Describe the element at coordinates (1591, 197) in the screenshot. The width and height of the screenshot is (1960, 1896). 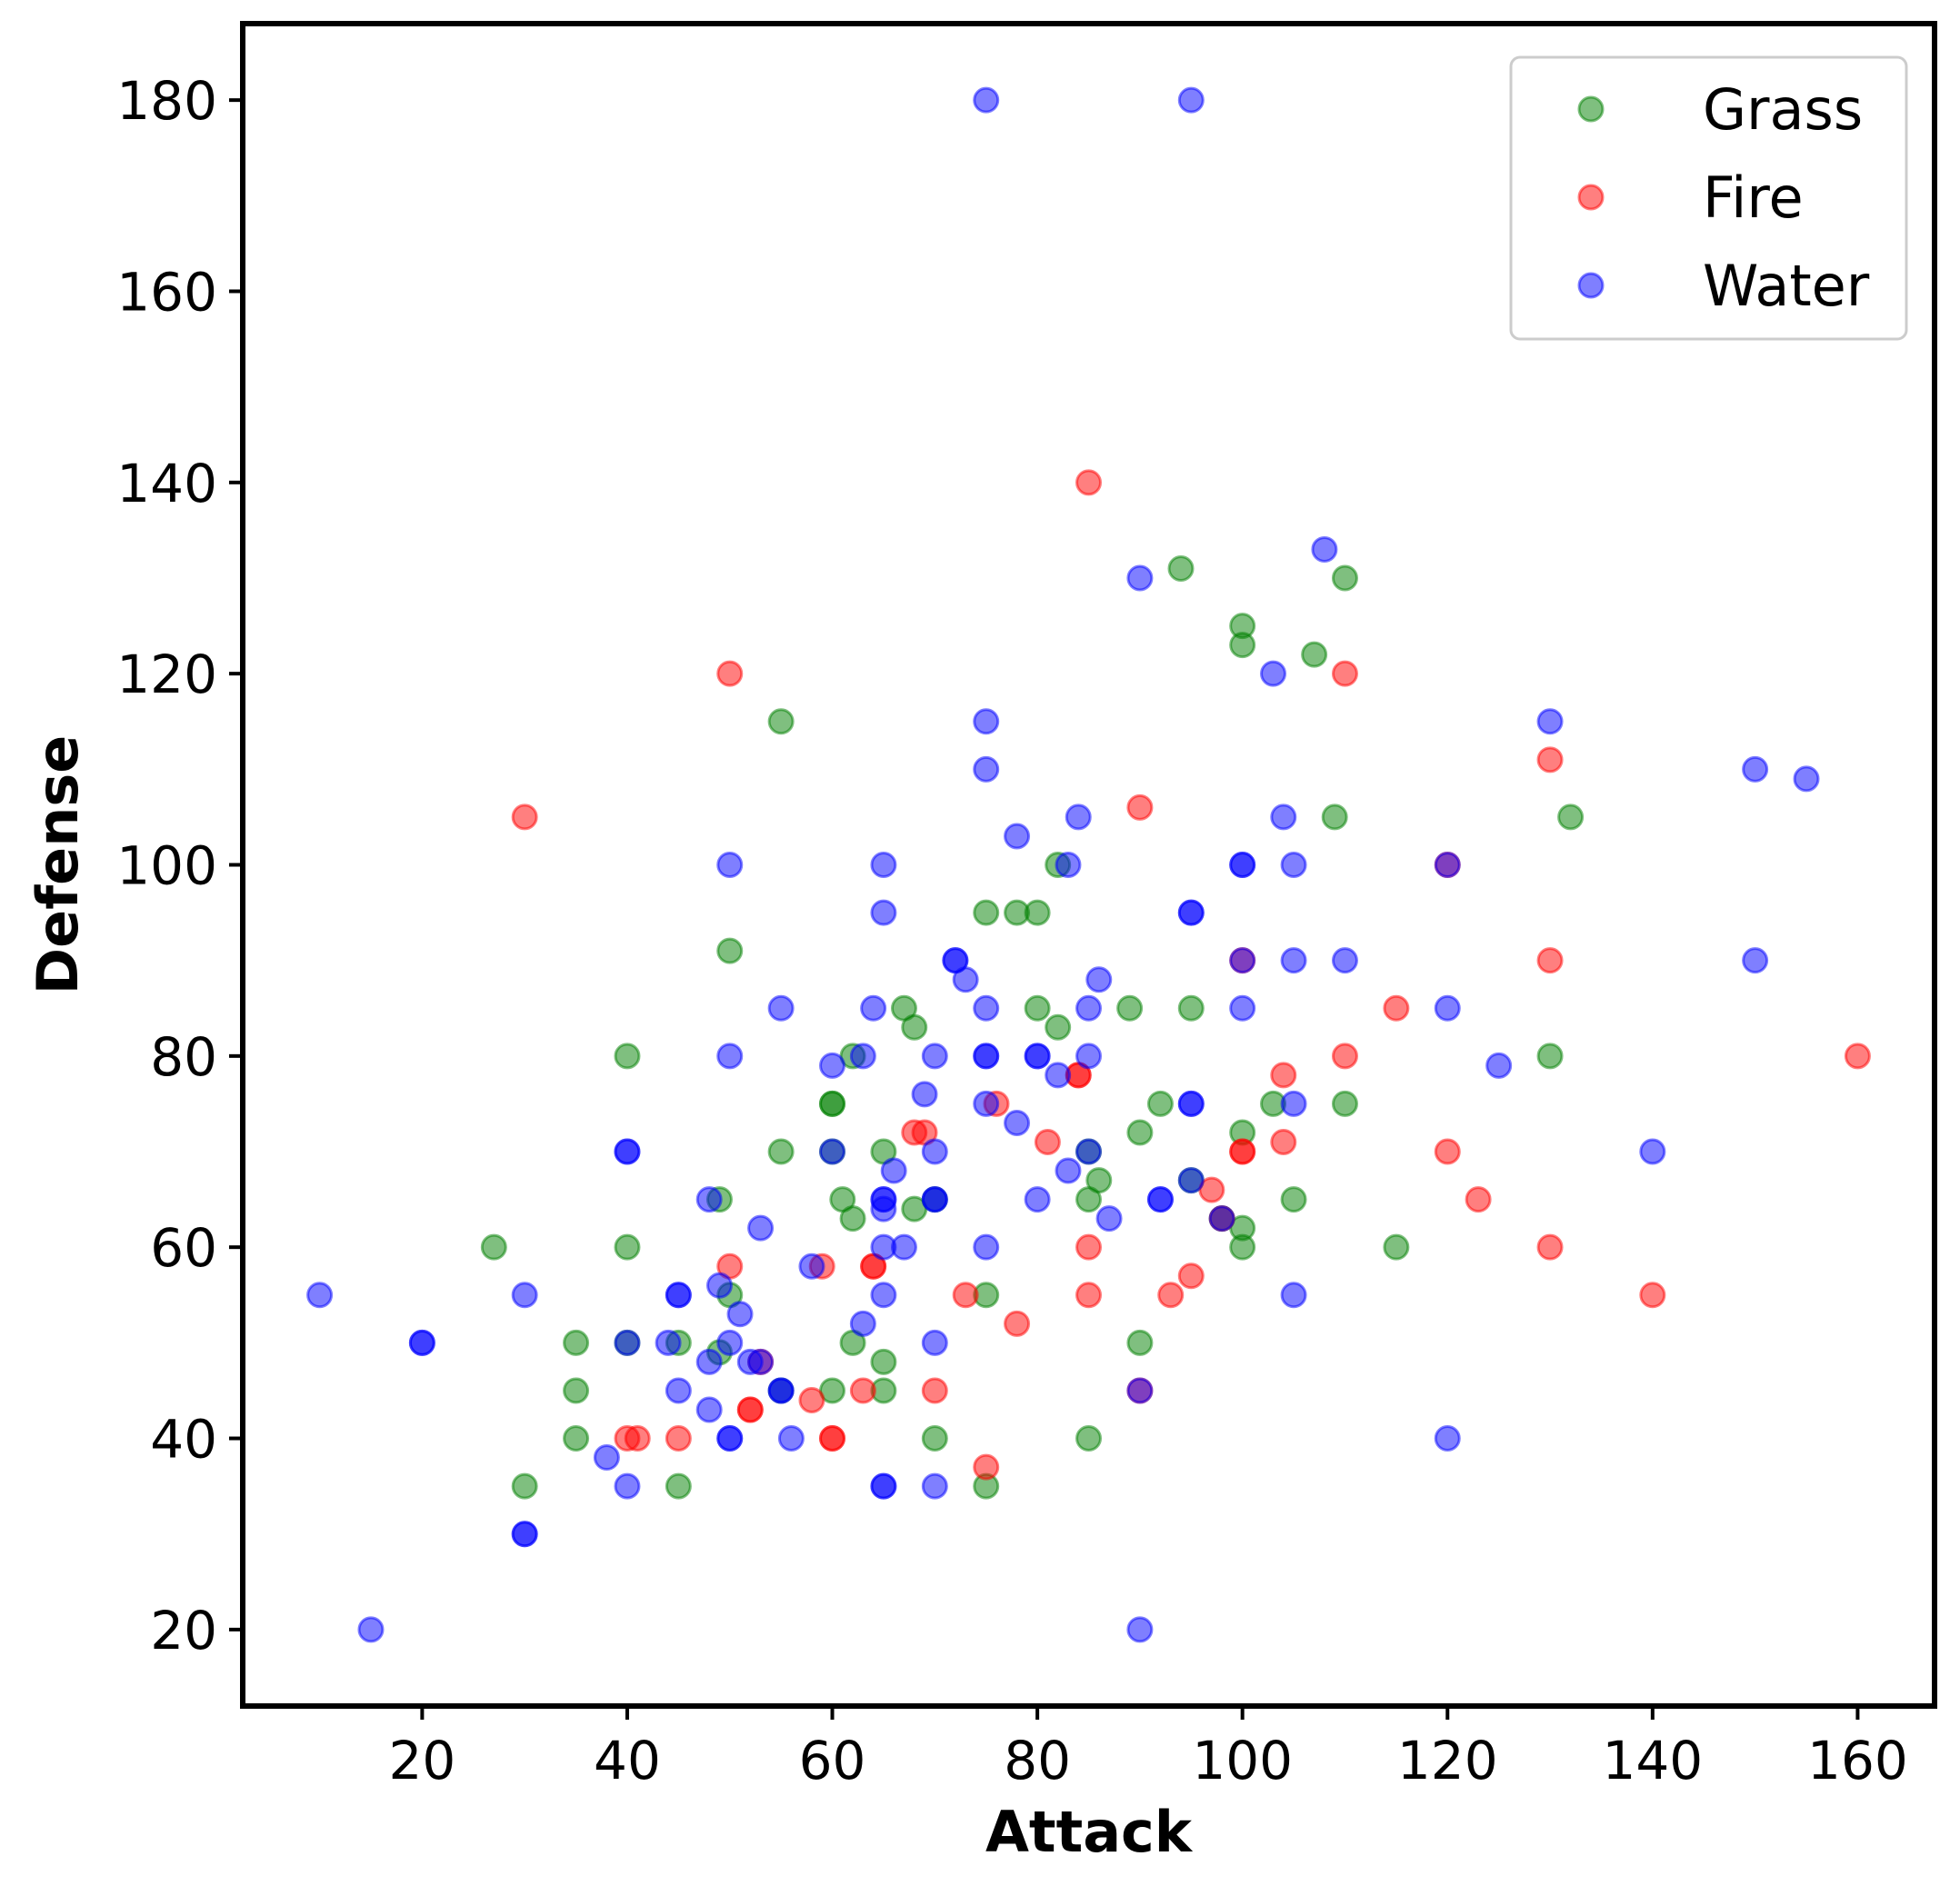
I see `legend-marker-fire` at that location.